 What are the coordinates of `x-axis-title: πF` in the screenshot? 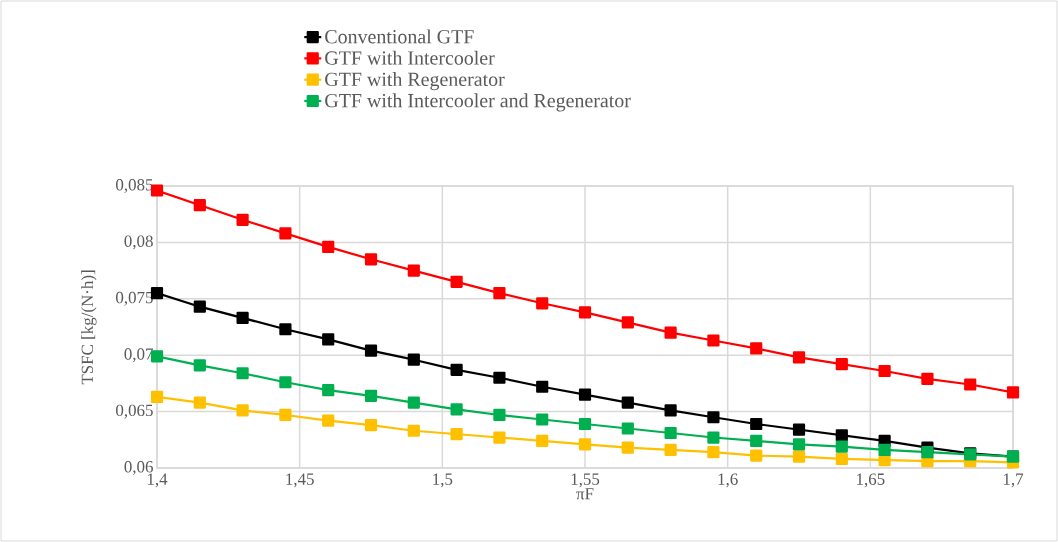 It's located at (585, 494).